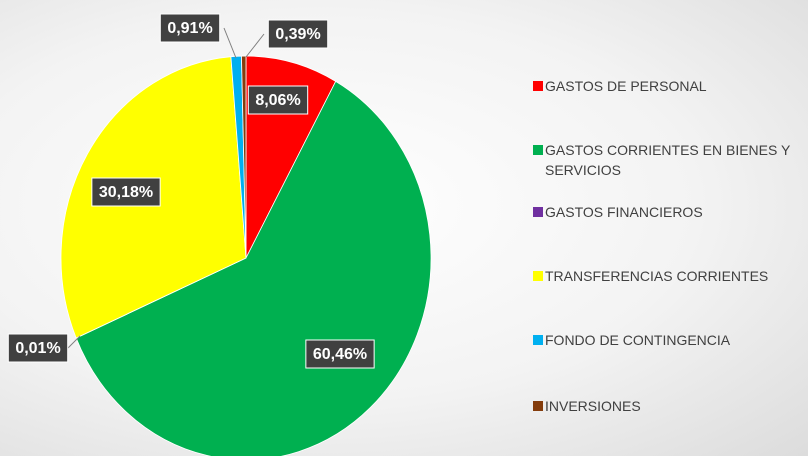 The height and width of the screenshot is (456, 808). I want to click on legend-label: GASTOS CORRIENTES EN BIENES Y SERVICIOS, so click(668, 160).